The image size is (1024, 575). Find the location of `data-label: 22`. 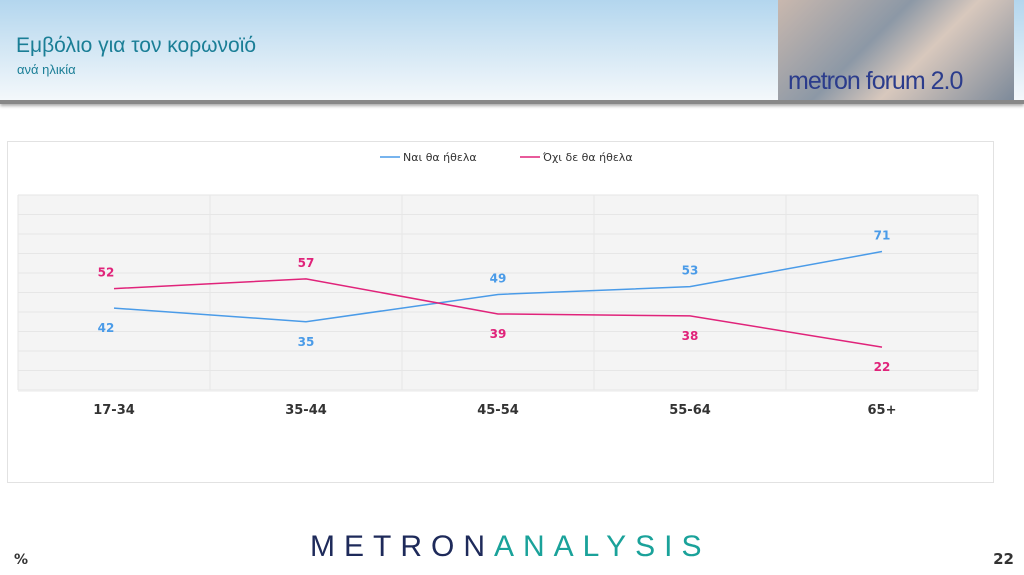

data-label: 22 is located at coordinates (882, 367).